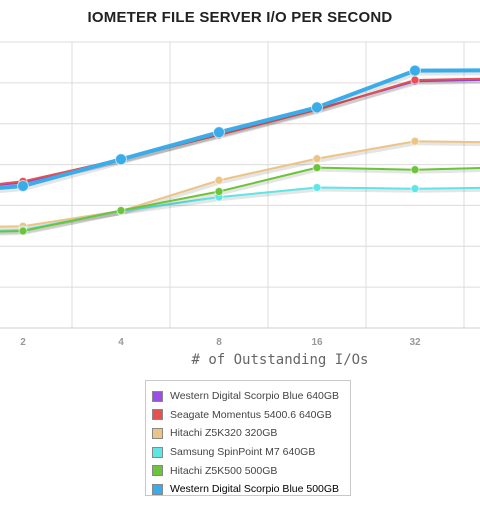 The height and width of the screenshot is (525, 480). What do you see at coordinates (224, 433) in the screenshot?
I see `legend-label: Hitachi Z5K320 320GB` at bounding box center [224, 433].